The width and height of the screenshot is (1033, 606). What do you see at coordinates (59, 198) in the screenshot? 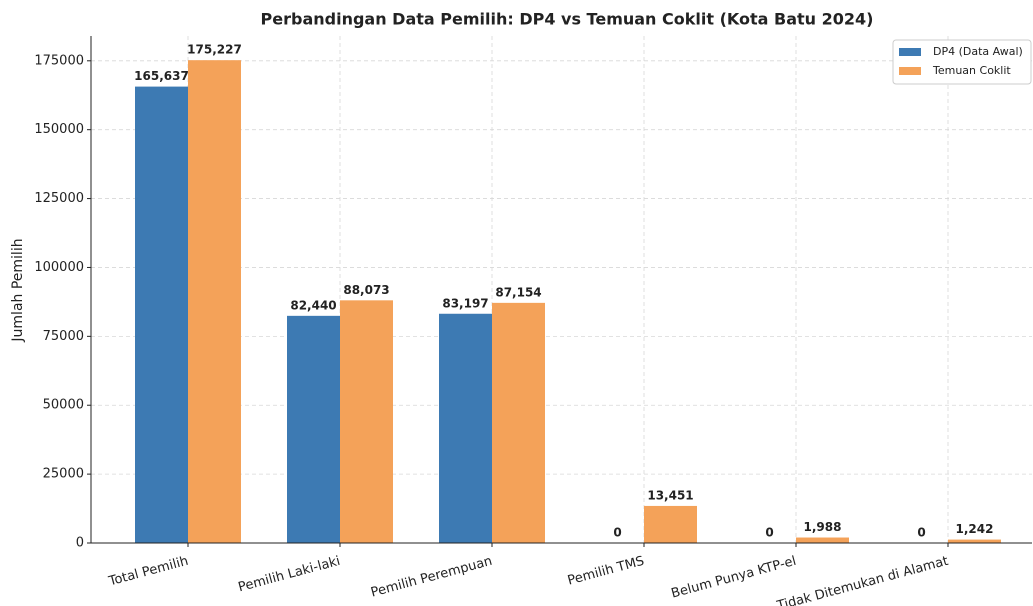
I see `y-tick-label: 125000` at bounding box center [59, 198].